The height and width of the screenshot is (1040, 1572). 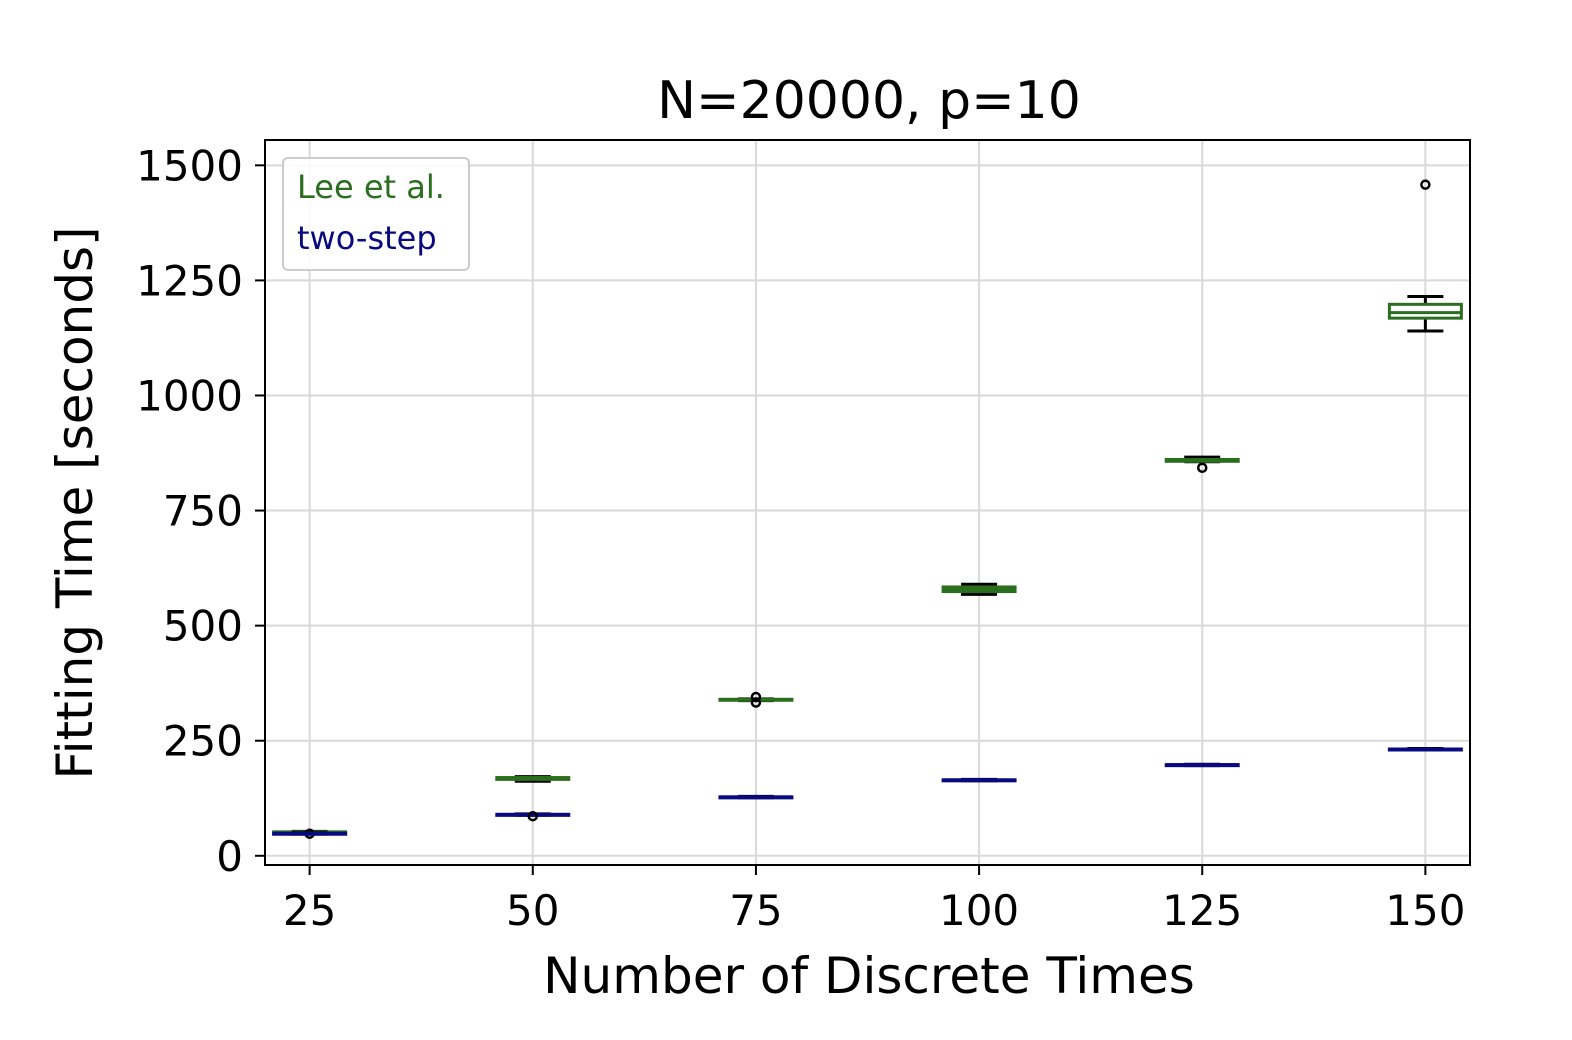 What do you see at coordinates (1202, 910) in the screenshot?
I see `x-tick-label: 125` at bounding box center [1202, 910].